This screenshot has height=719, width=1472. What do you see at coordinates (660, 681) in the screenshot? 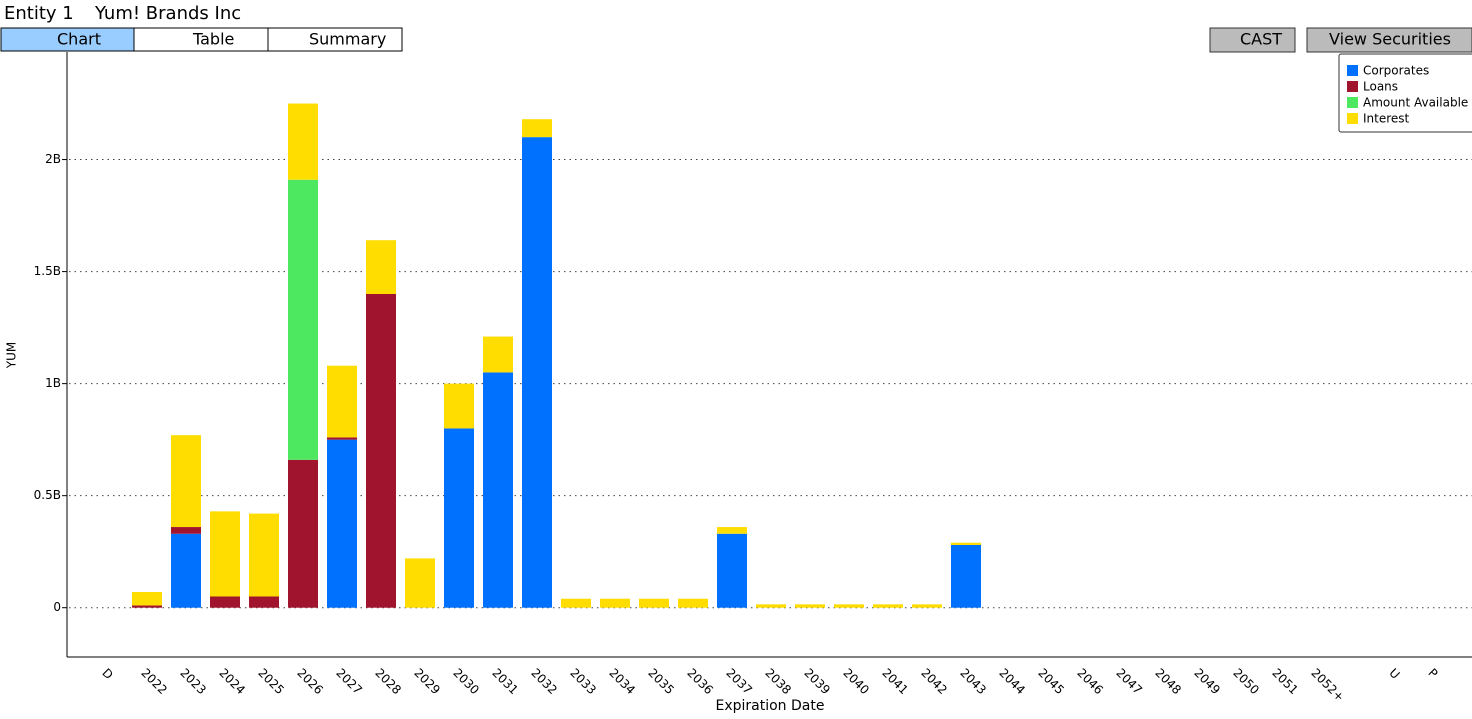
I see `x-tick-label: 2035` at bounding box center [660, 681].